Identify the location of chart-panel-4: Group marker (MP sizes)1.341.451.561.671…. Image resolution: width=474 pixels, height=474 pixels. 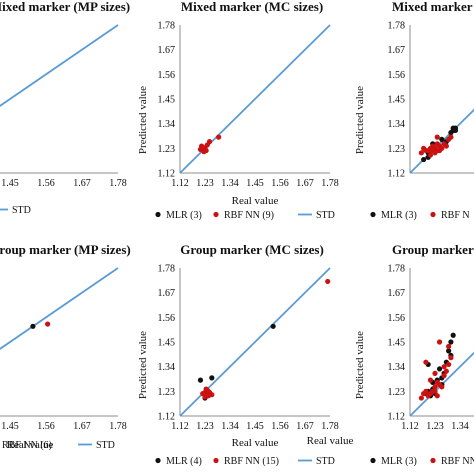
(65, 346).